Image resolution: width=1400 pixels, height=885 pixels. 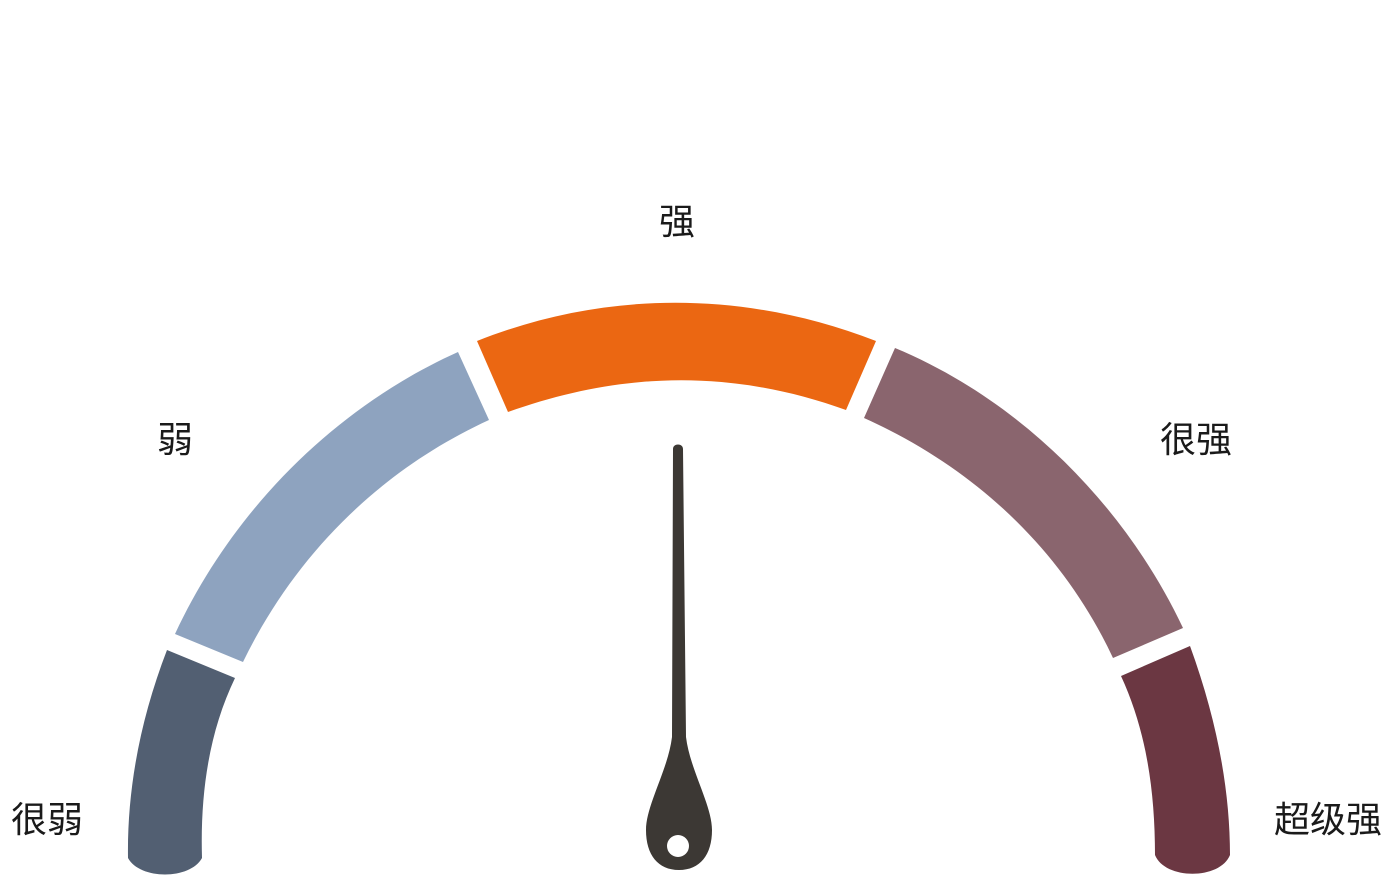 What do you see at coordinates (1196, 440) in the screenshot?
I see `gauge-label-very-strong: 很强` at bounding box center [1196, 440].